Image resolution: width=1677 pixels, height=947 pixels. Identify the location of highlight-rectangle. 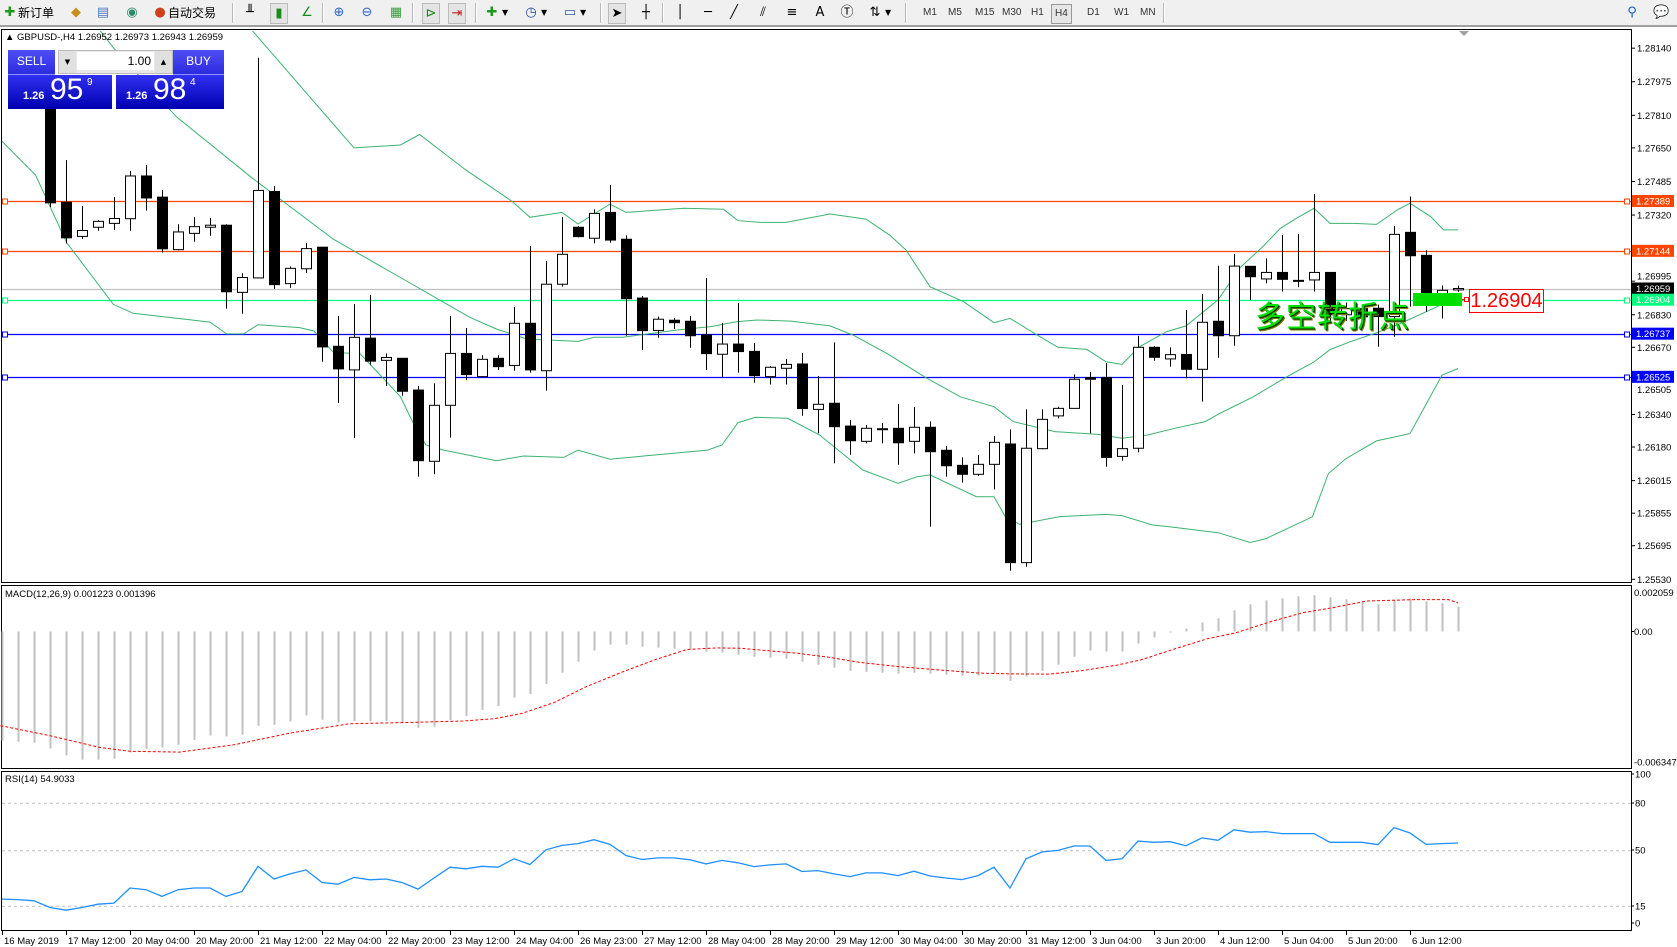
(1437, 299).